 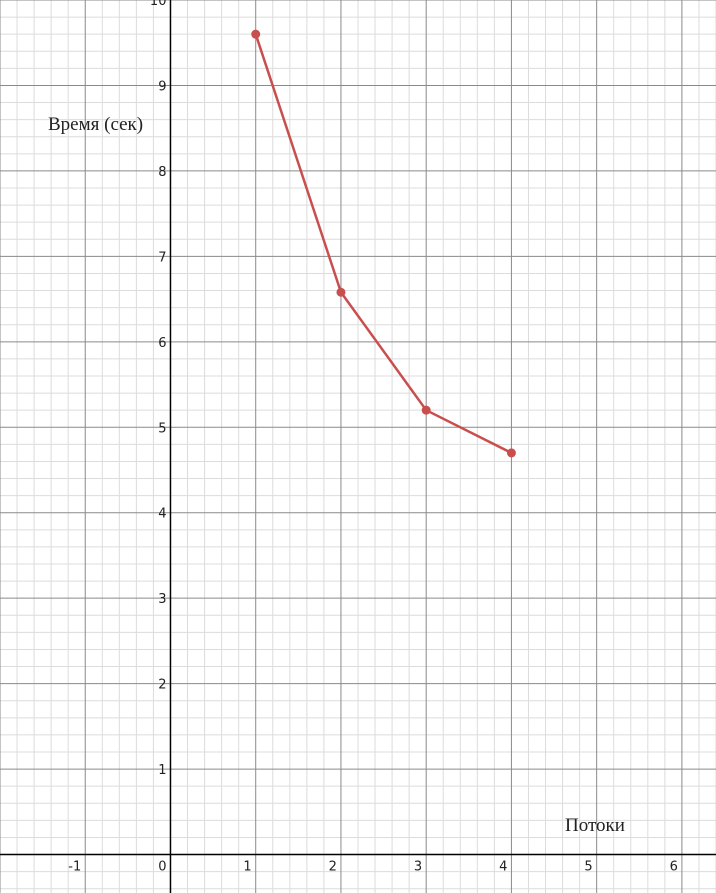 What do you see at coordinates (162, 770) in the screenshot?
I see `y-tick-label: 1` at bounding box center [162, 770].